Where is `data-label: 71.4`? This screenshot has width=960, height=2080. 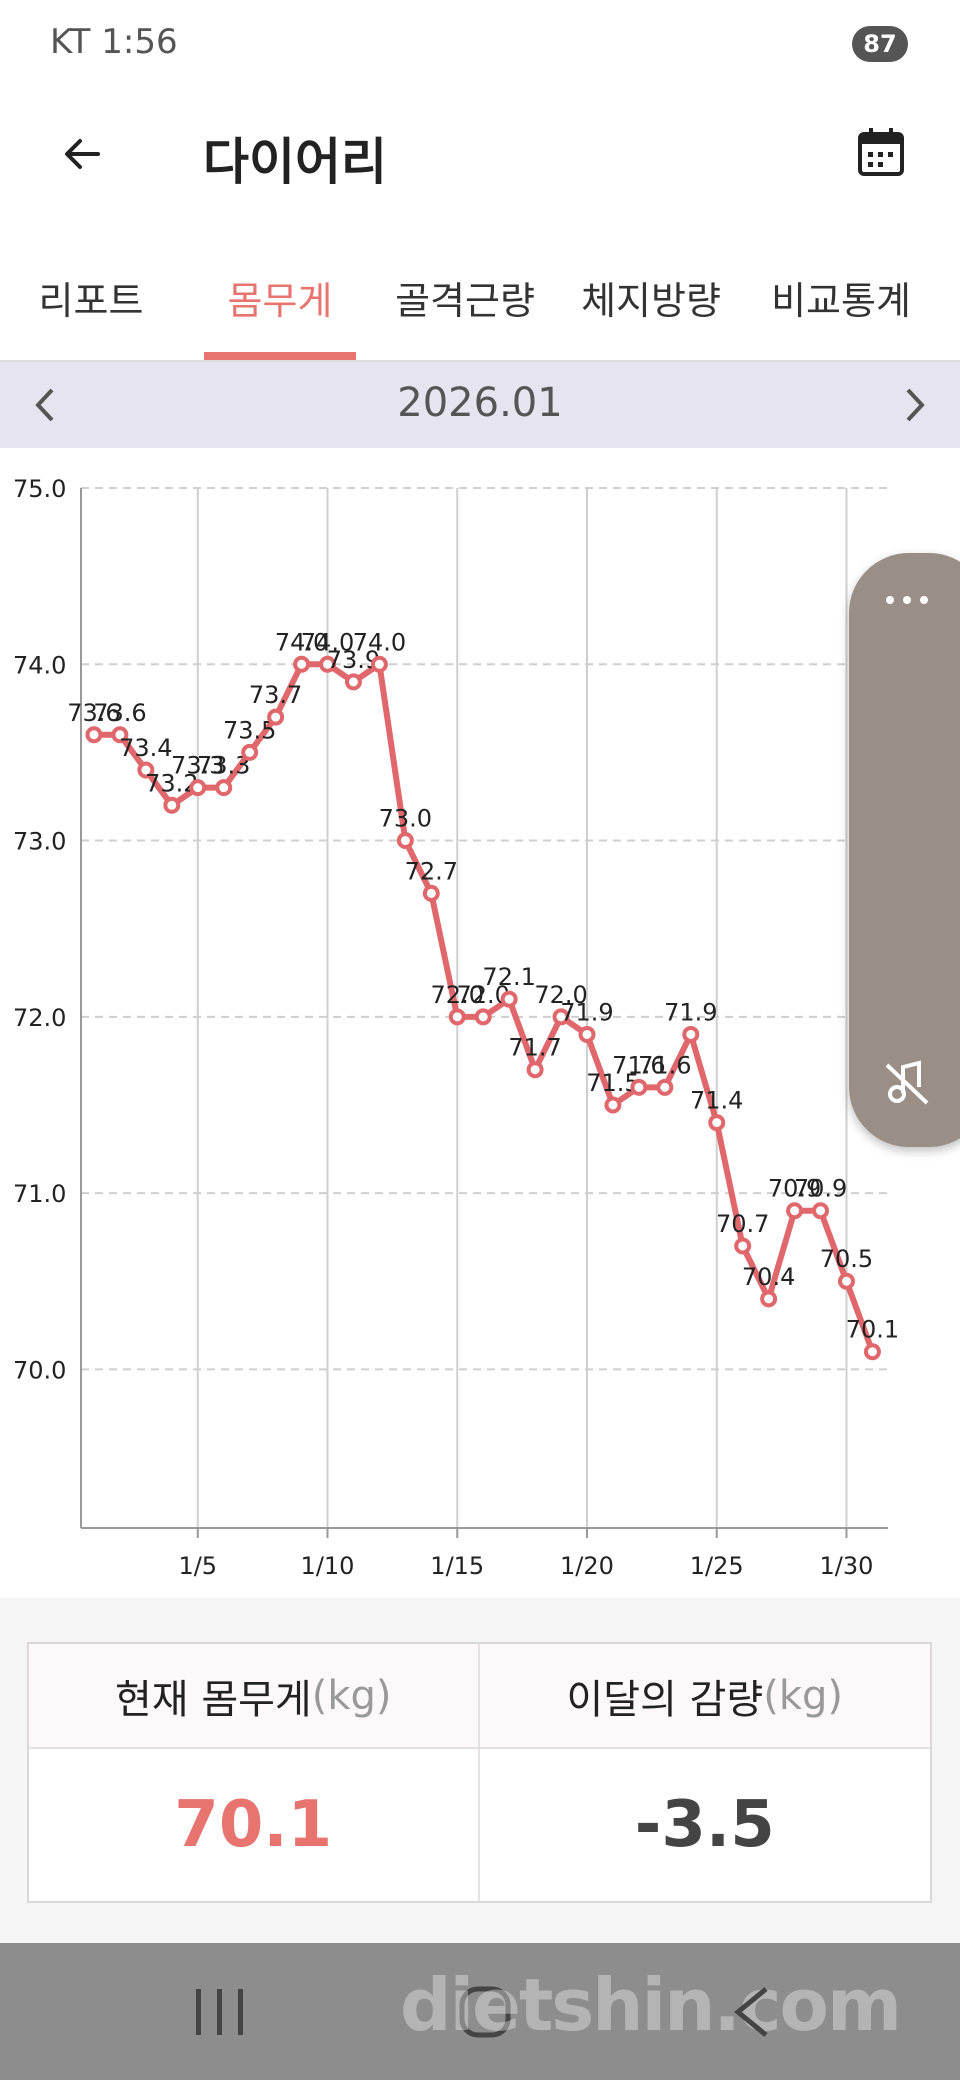
data-label: 71.4 is located at coordinates (716, 1101).